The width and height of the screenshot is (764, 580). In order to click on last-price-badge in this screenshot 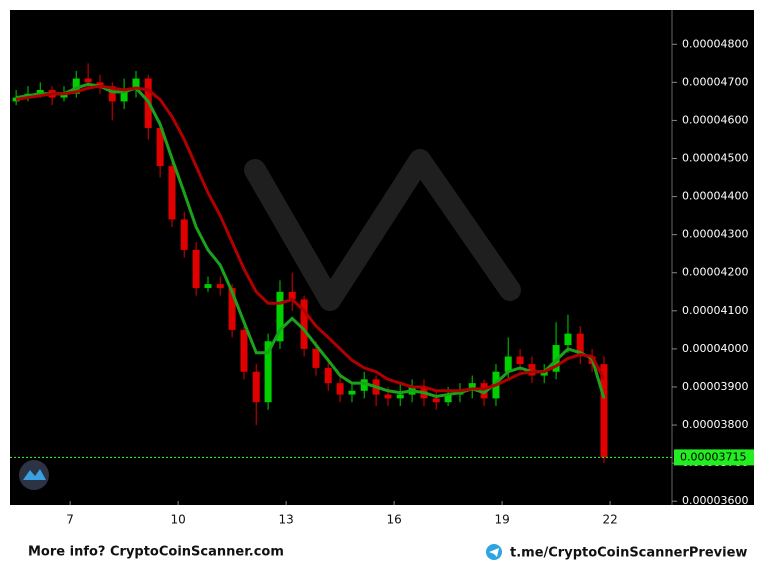, I will do `click(714, 457)`.